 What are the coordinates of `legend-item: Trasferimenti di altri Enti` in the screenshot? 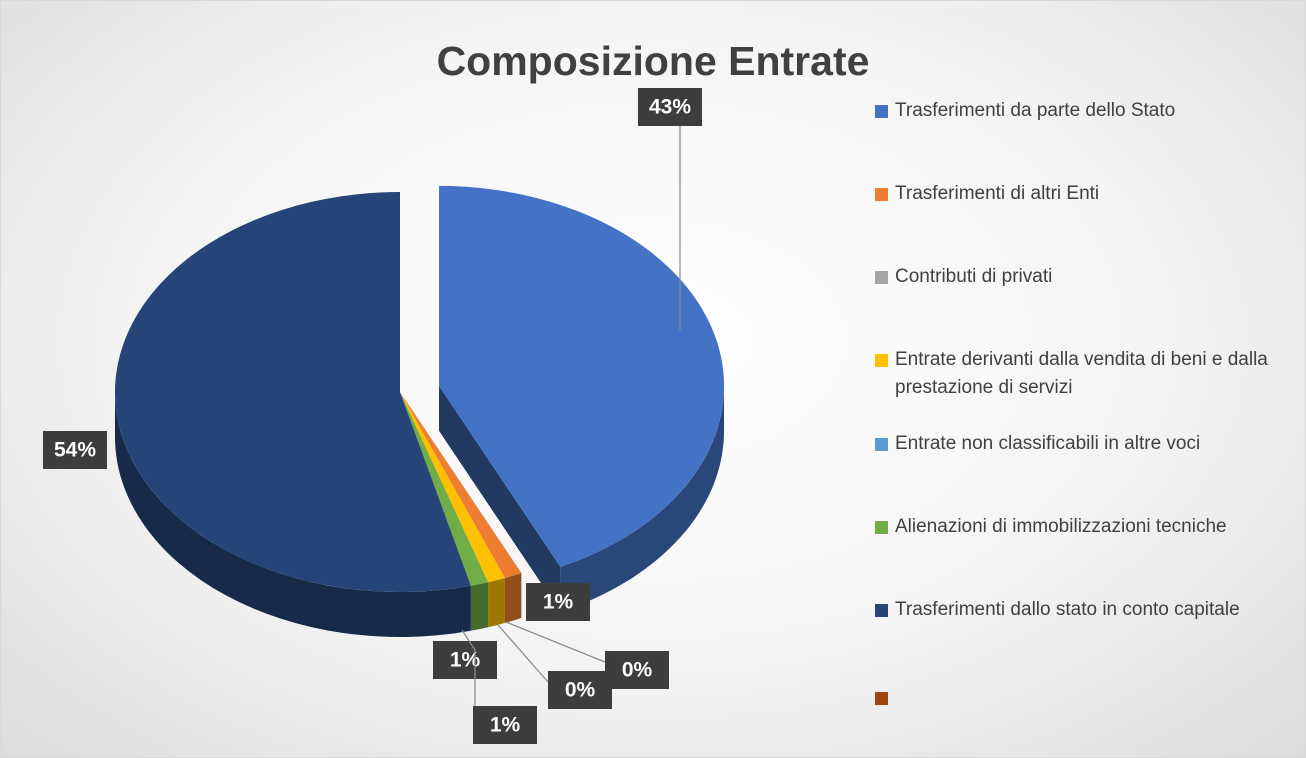 It's located at (1082, 194).